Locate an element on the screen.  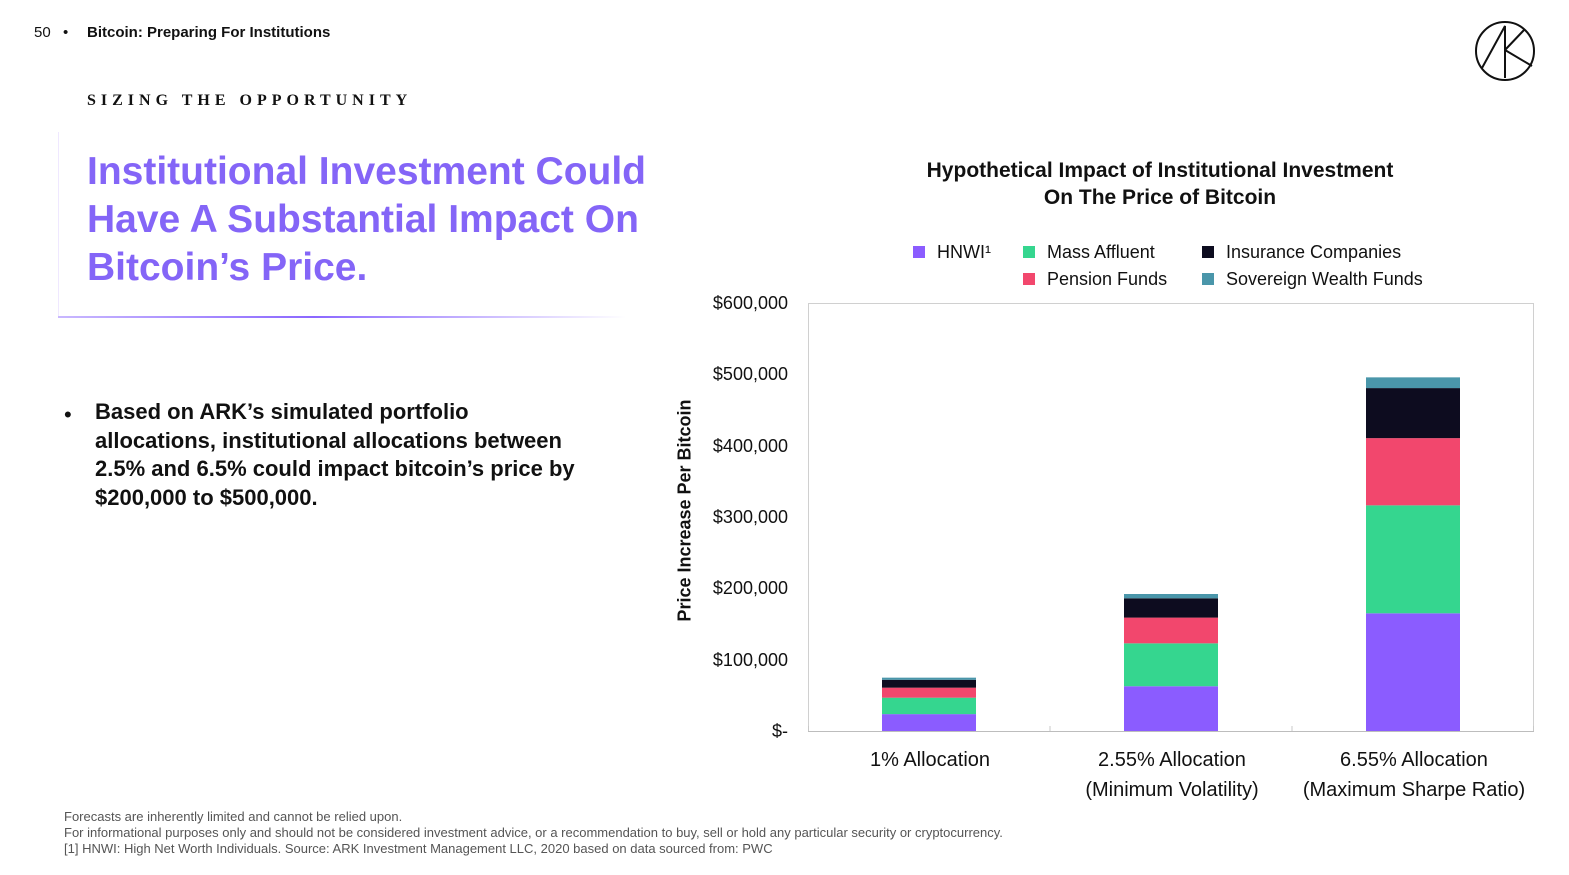
headline-underline is located at coordinates (342, 317).